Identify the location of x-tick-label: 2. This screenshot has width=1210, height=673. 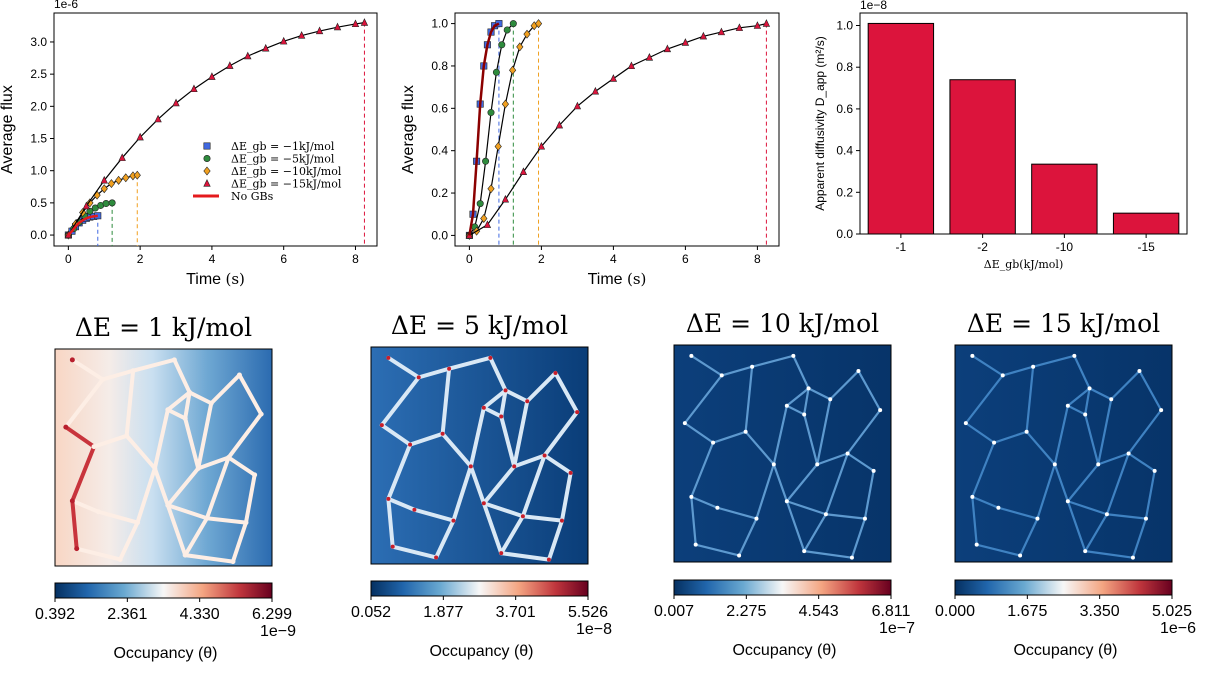
(140, 259).